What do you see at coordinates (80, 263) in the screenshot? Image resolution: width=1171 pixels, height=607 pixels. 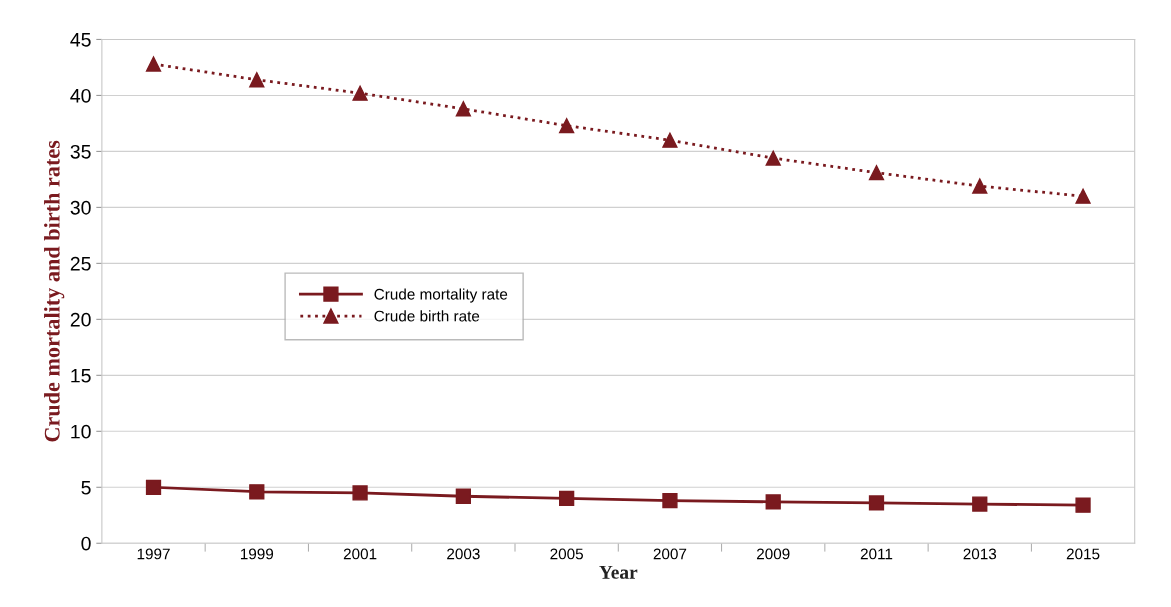 I see `y-tick-label: 25` at bounding box center [80, 263].